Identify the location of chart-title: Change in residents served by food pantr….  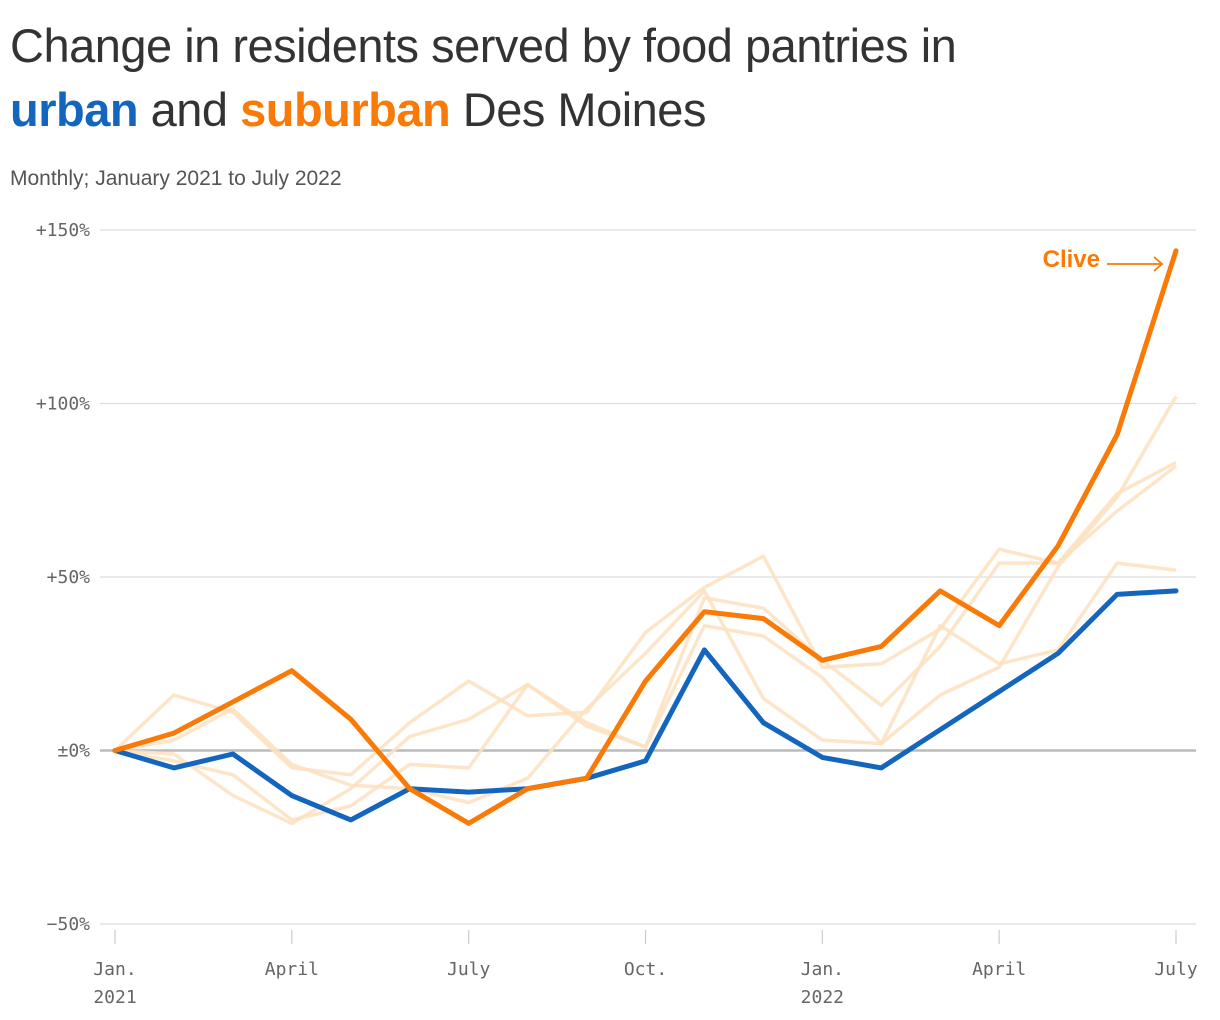
(610, 78).